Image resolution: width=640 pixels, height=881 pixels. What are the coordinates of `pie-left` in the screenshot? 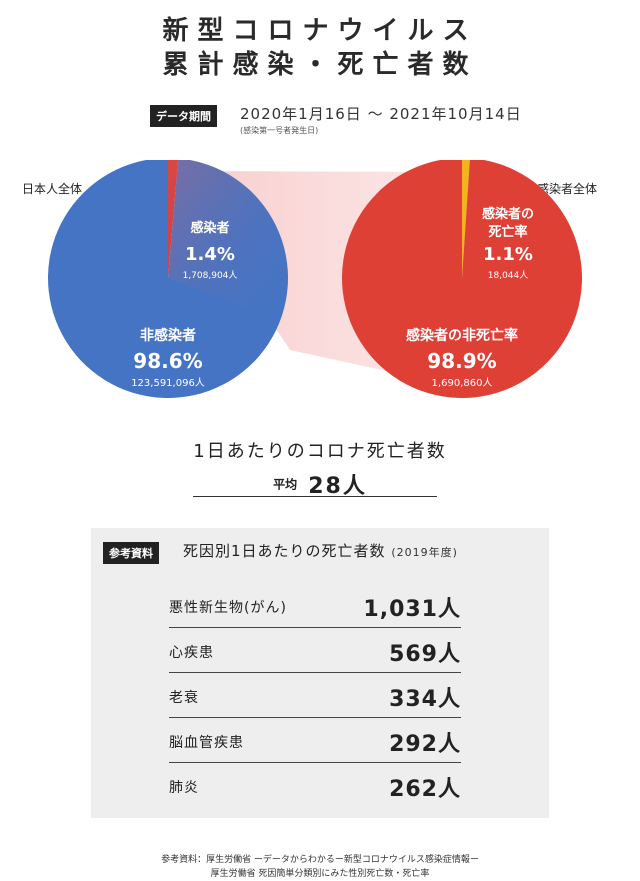 It's located at (168, 279).